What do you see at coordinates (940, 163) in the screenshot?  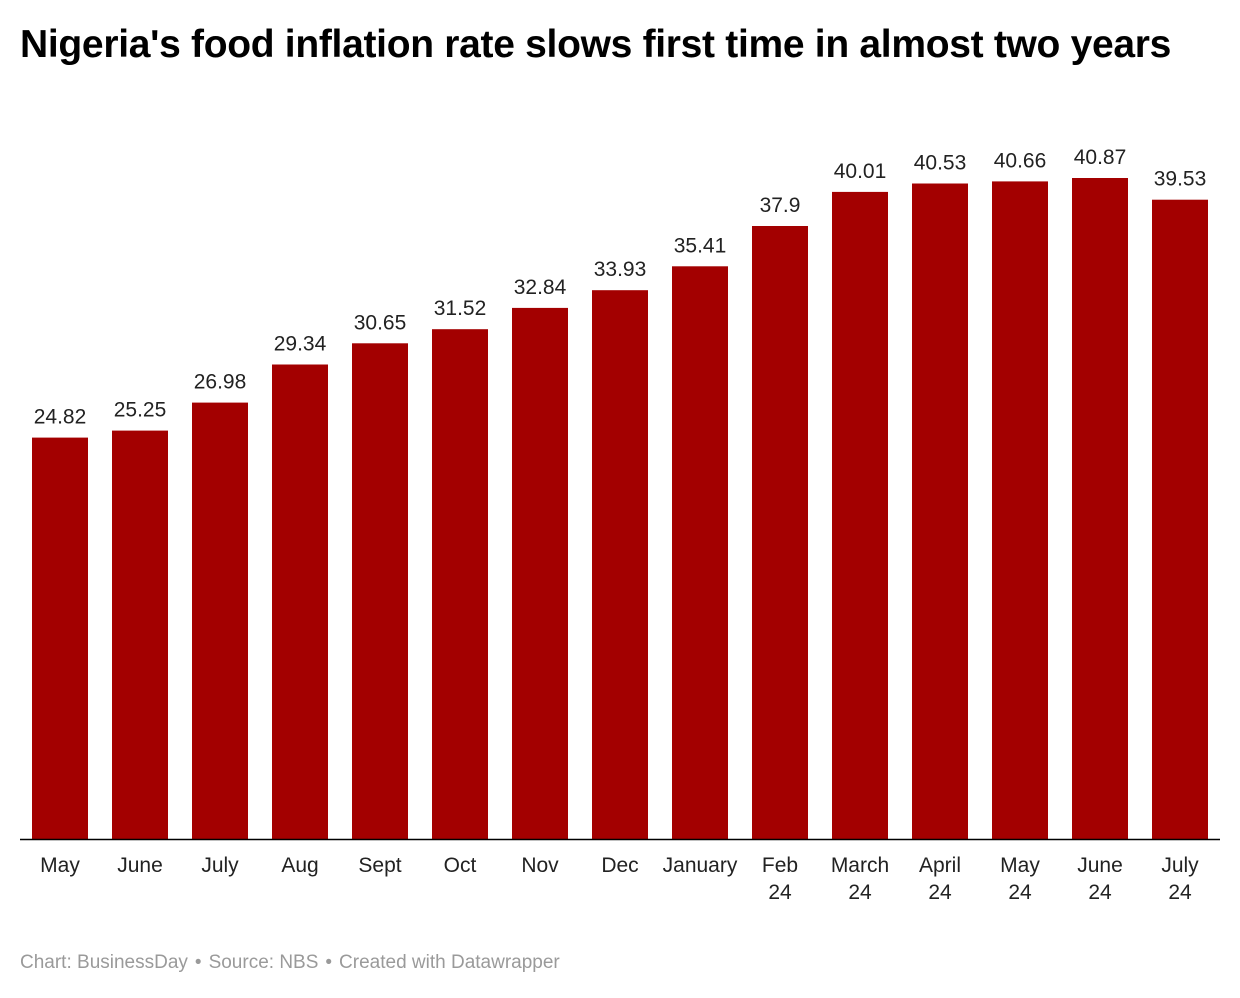 I see `bar-value-label: 40.53` at bounding box center [940, 163].